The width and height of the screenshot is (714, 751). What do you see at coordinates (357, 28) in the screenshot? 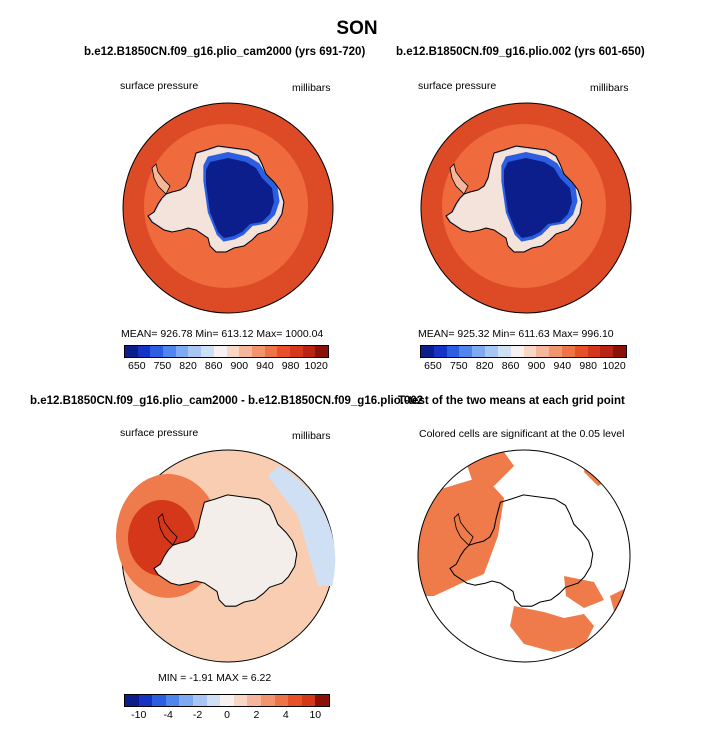
I see `figure-title: SON` at bounding box center [357, 28].